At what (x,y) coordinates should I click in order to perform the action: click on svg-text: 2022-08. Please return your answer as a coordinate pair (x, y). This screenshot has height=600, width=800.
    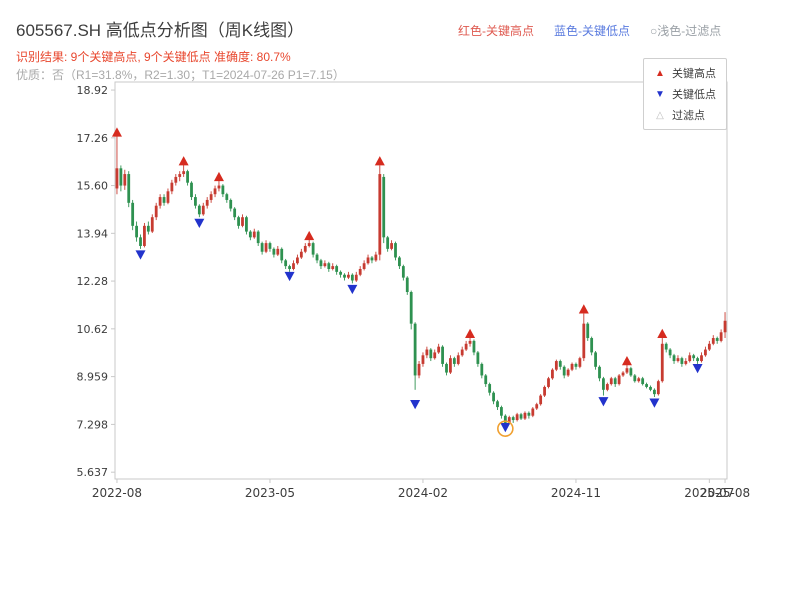
    Looking at the image, I should click on (117, 493).